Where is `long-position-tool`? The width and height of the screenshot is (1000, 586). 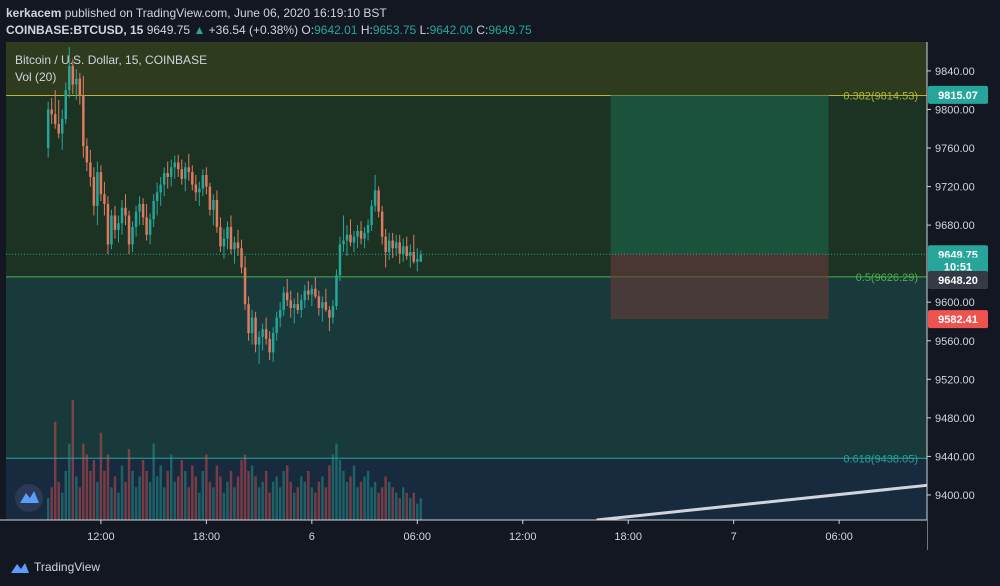
long-position-tool is located at coordinates (719, 207).